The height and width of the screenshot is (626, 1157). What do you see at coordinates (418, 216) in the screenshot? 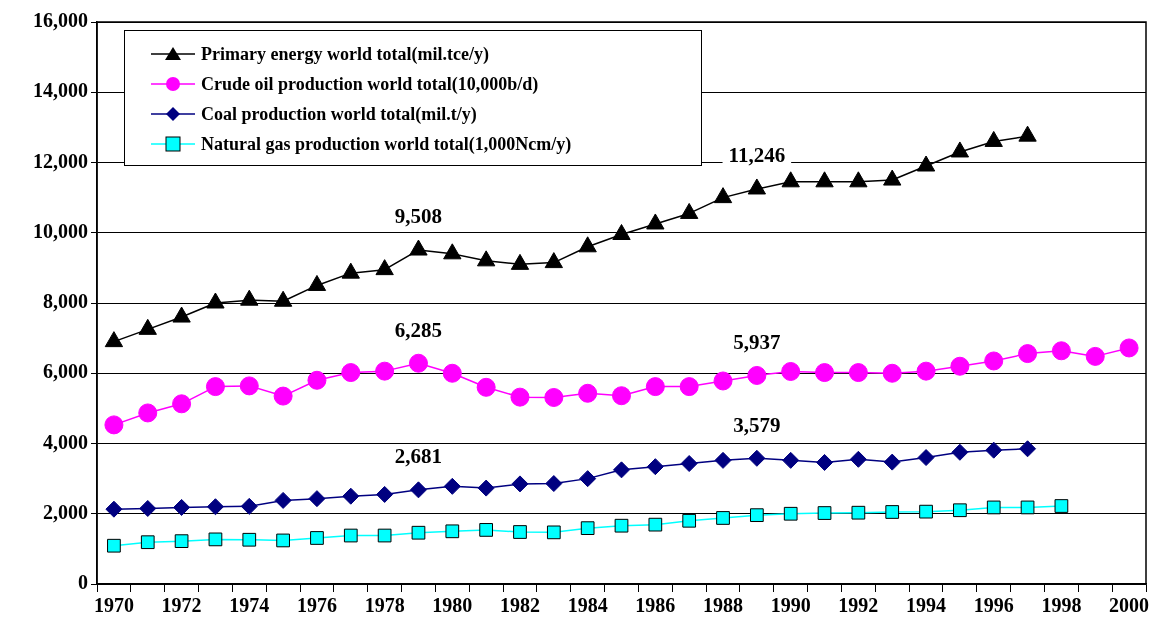
I see `data-label: 9,508` at bounding box center [418, 216].